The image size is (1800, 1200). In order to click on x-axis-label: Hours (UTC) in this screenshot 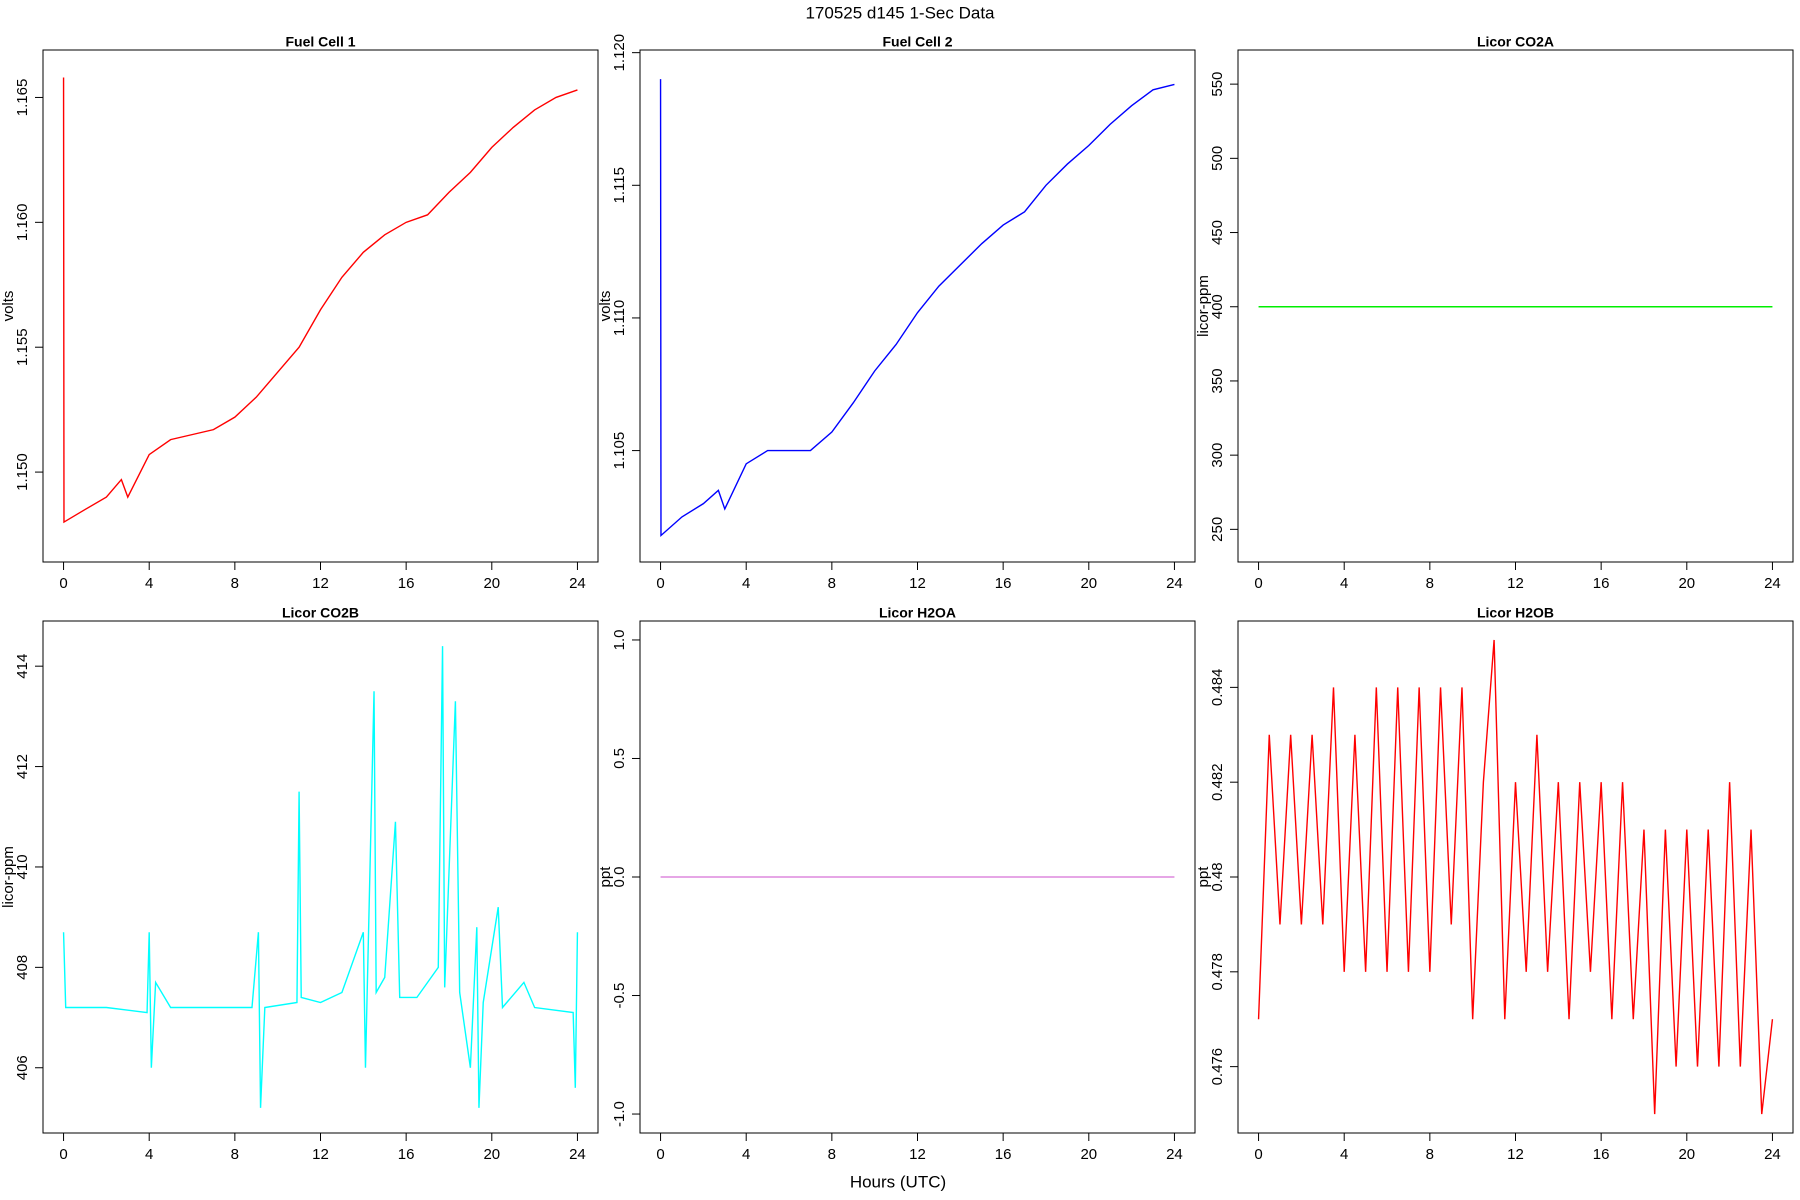, I will do `click(898, 1181)`.